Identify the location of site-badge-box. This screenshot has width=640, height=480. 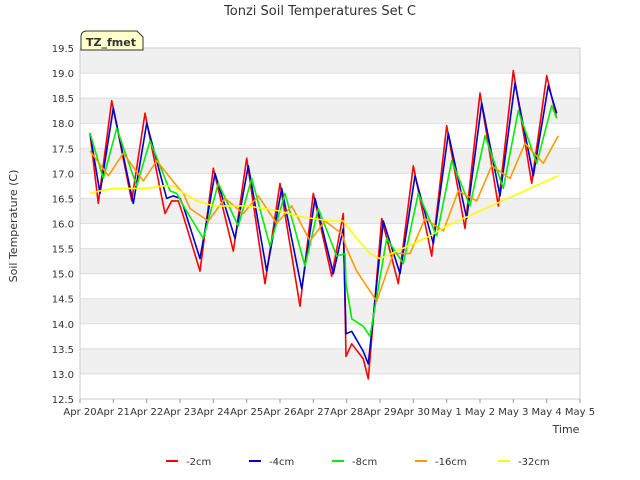
(112, 40).